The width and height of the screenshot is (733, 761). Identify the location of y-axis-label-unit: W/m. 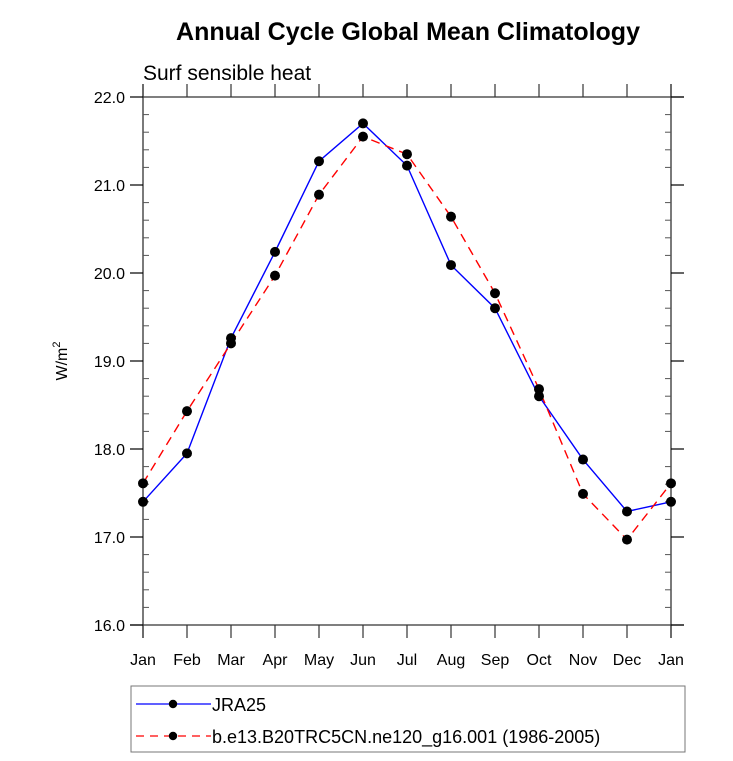
(62, 364).